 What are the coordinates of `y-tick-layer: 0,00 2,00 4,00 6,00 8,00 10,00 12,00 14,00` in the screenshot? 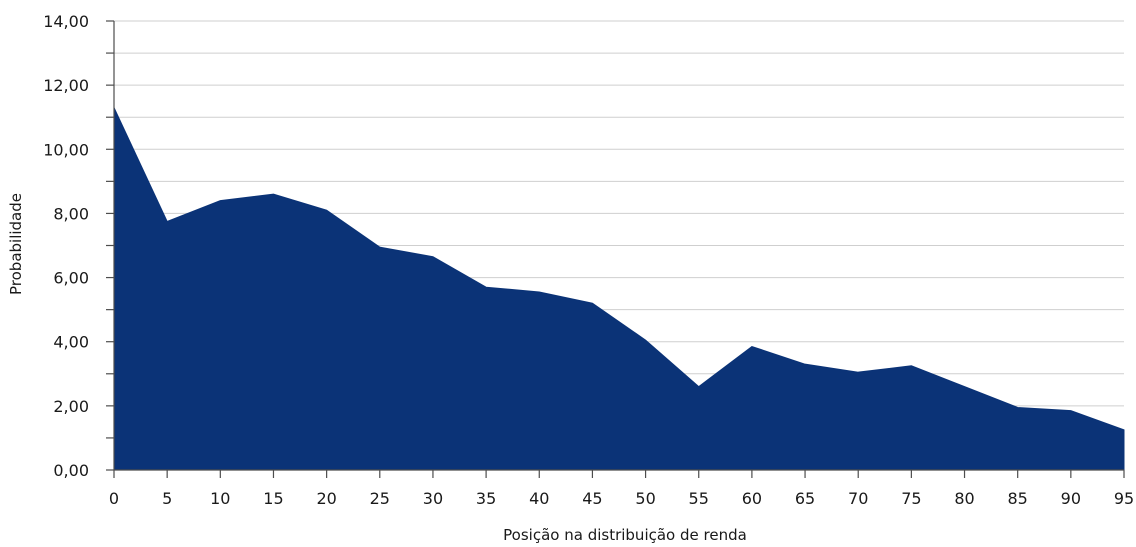 It's located at (66, 246).